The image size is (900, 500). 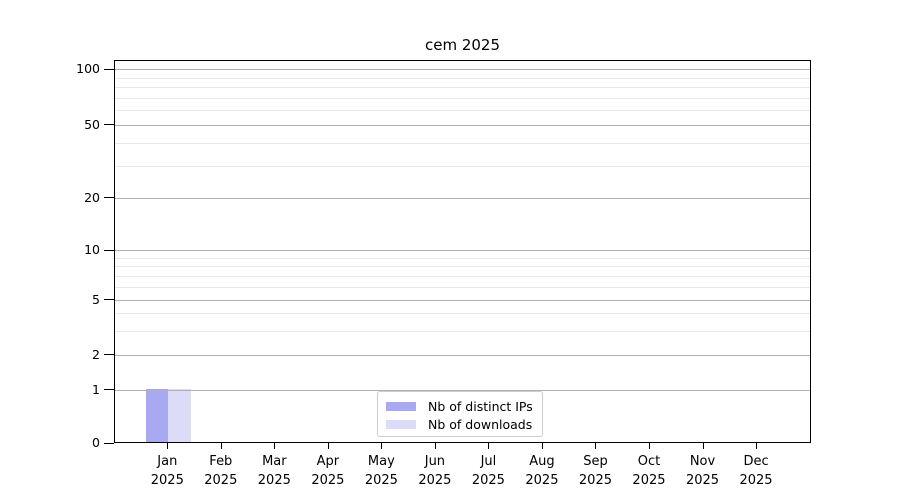 What do you see at coordinates (168, 446) in the screenshot?
I see `x-tick-mark-jan` at bounding box center [168, 446].